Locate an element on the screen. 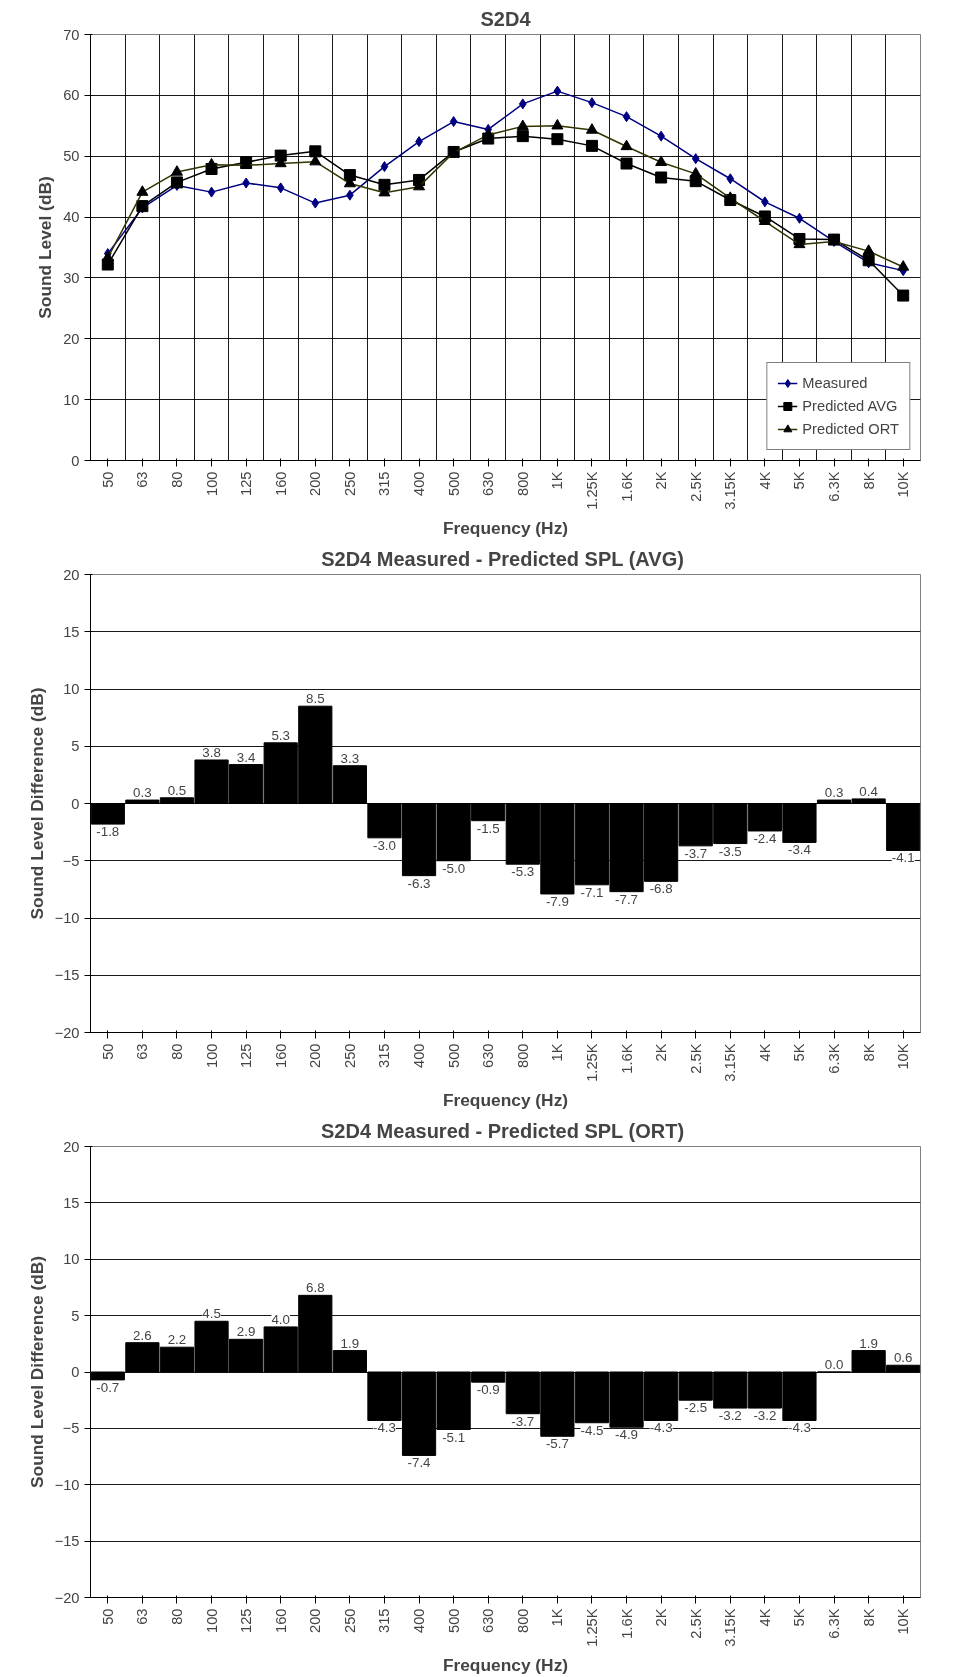  y-tick-label: −10 is located at coordinates (67, 1484).